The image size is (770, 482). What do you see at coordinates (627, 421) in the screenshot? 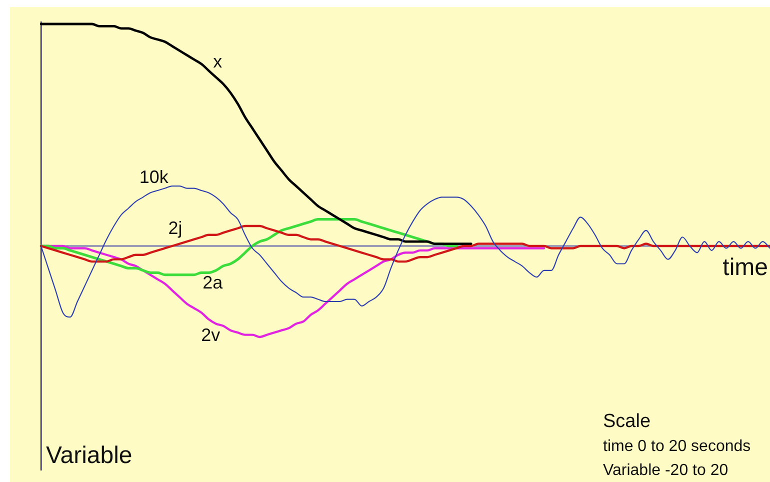
I see `text: Scale` at bounding box center [627, 421].